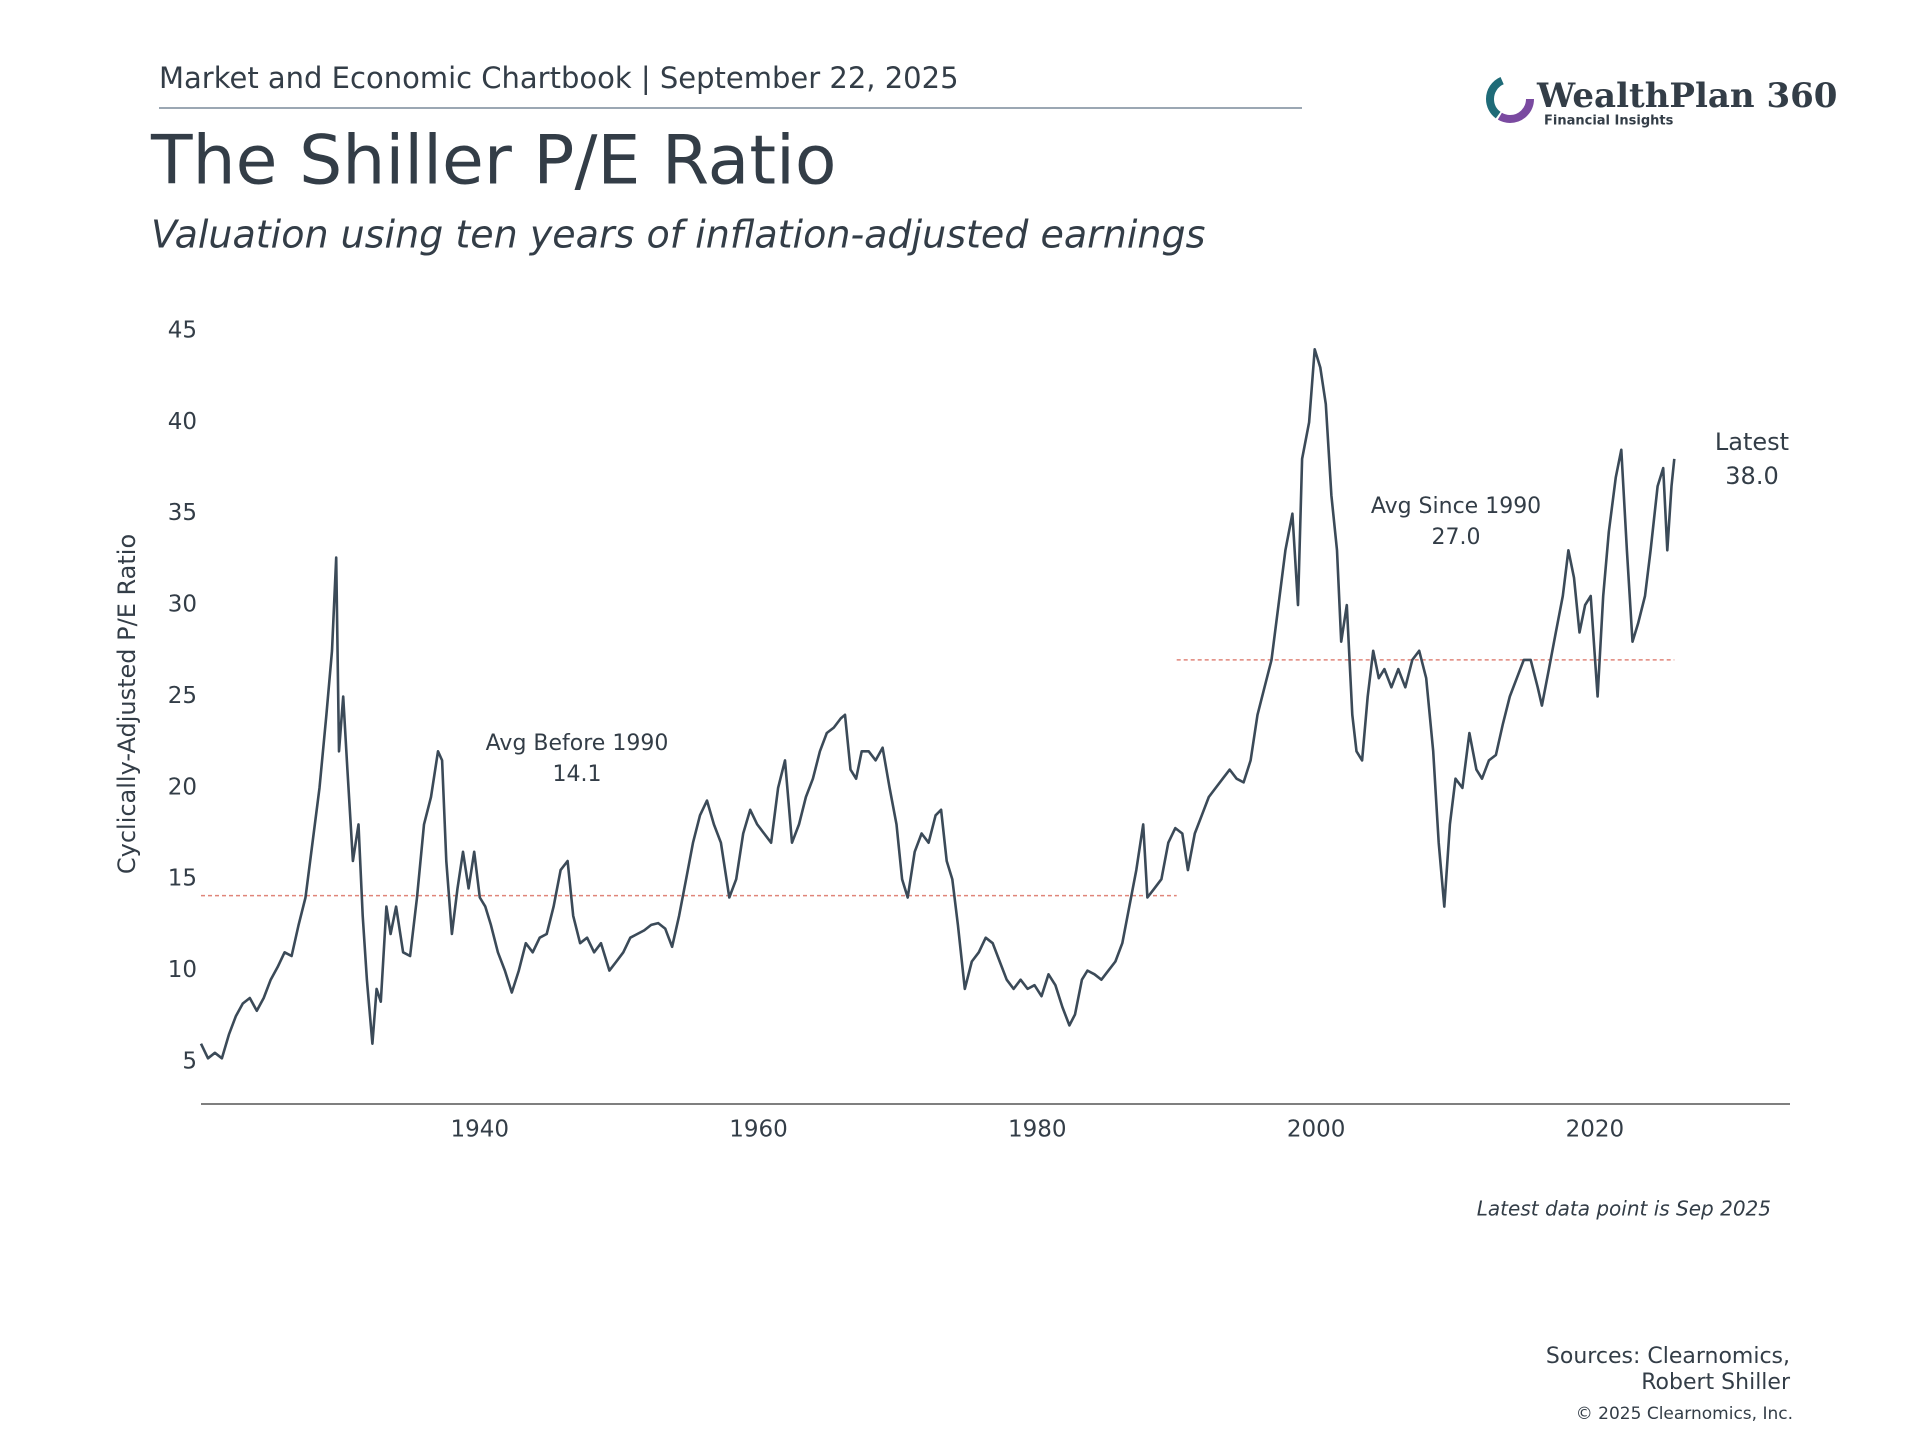 The width and height of the screenshot is (1920, 1440). What do you see at coordinates (577, 774) in the screenshot?
I see `reference-value: 14.1` at bounding box center [577, 774].